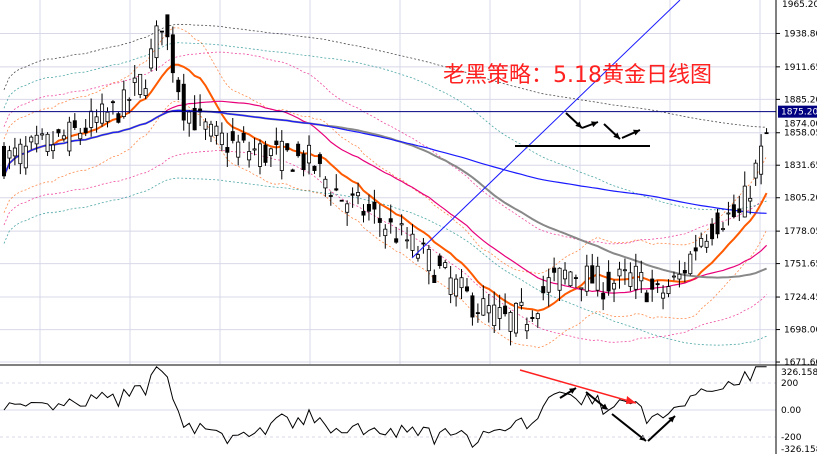 The width and height of the screenshot is (817, 454). Describe the element at coordinates (636, 132) in the screenshot. I see `forecast-arrow-up-2-head` at that location.